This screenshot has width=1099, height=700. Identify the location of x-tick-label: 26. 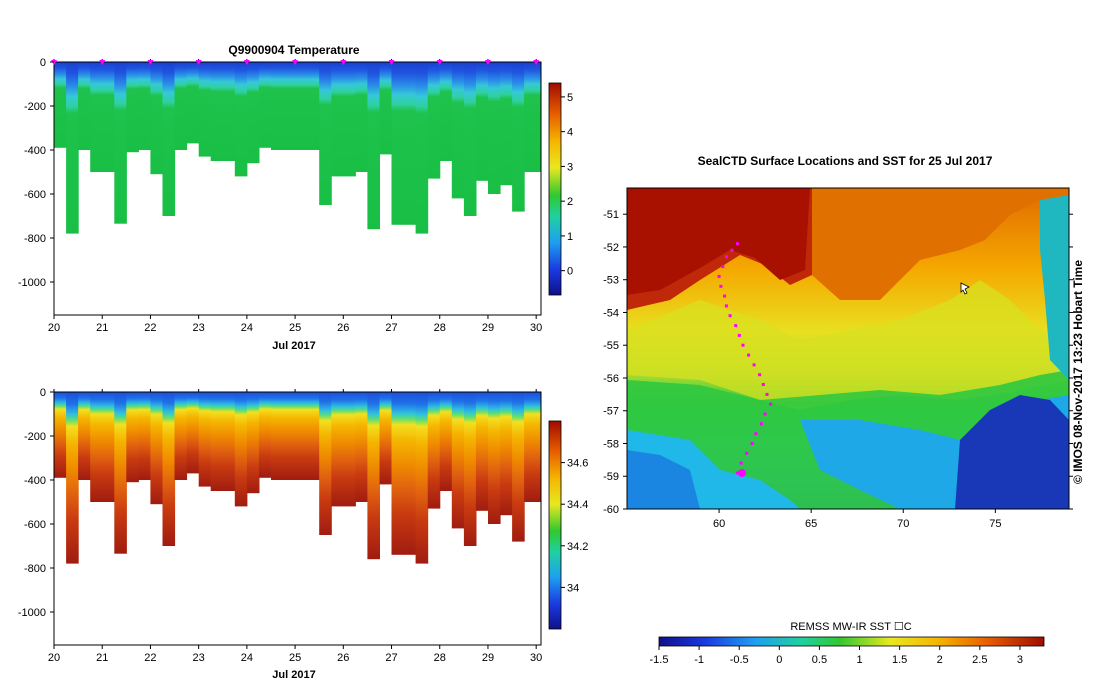
(343, 658).